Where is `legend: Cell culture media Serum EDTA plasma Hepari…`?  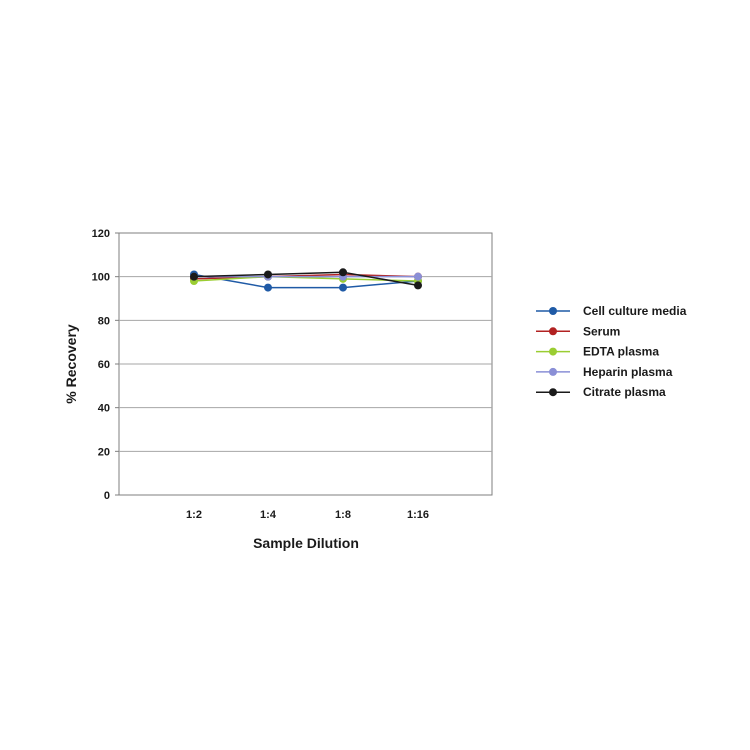 legend: Cell culture media Serum EDTA plasma Hepari… is located at coordinates (611, 351).